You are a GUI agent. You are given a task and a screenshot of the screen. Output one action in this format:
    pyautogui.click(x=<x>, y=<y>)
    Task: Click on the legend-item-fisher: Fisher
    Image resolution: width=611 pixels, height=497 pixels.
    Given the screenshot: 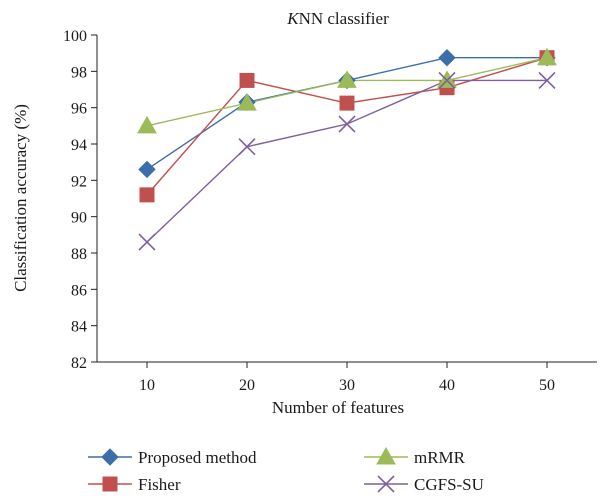 What is the action you would take?
    pyautogui.click(x=134, y=484)
    